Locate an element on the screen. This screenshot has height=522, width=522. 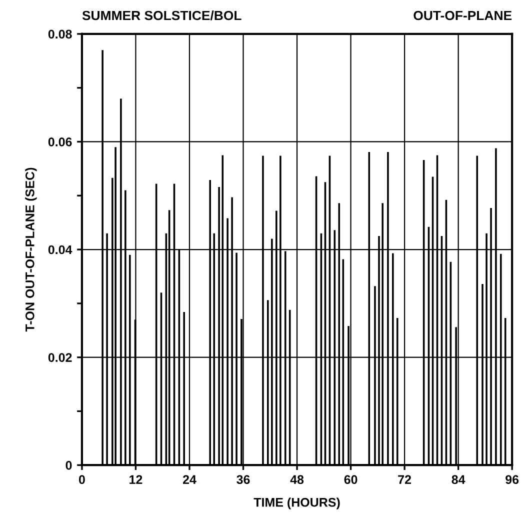
y-tick-label: 0.04 is located at coordinates (60, 249).